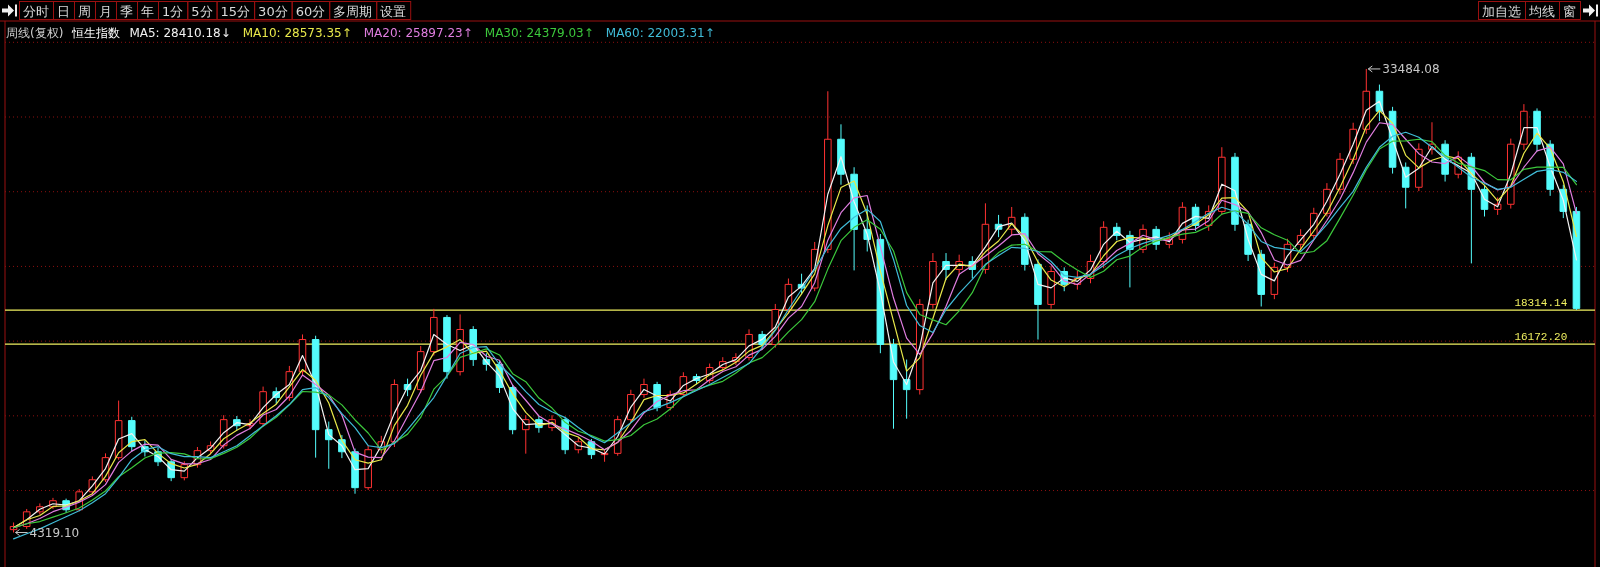  Describe the element at coordinates (36, 11) in the screenshot. I see `text: 分时` at that location.